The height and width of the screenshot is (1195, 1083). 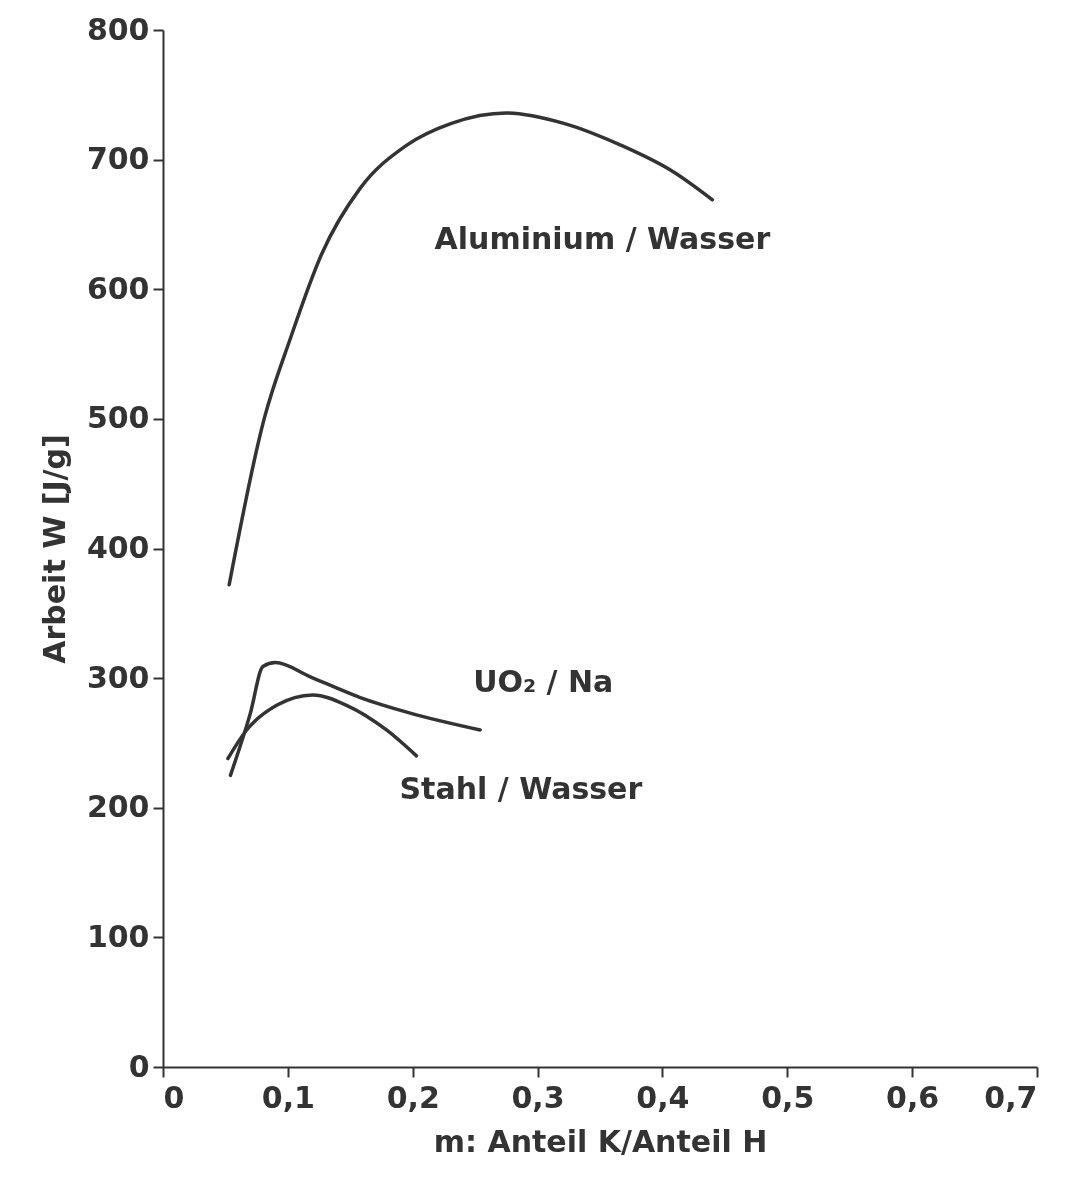 What do you see at coordinates (413, 1097) in the screenshot?
I see `x-tick-label: 0,2` at bounding box center [413, 1097].